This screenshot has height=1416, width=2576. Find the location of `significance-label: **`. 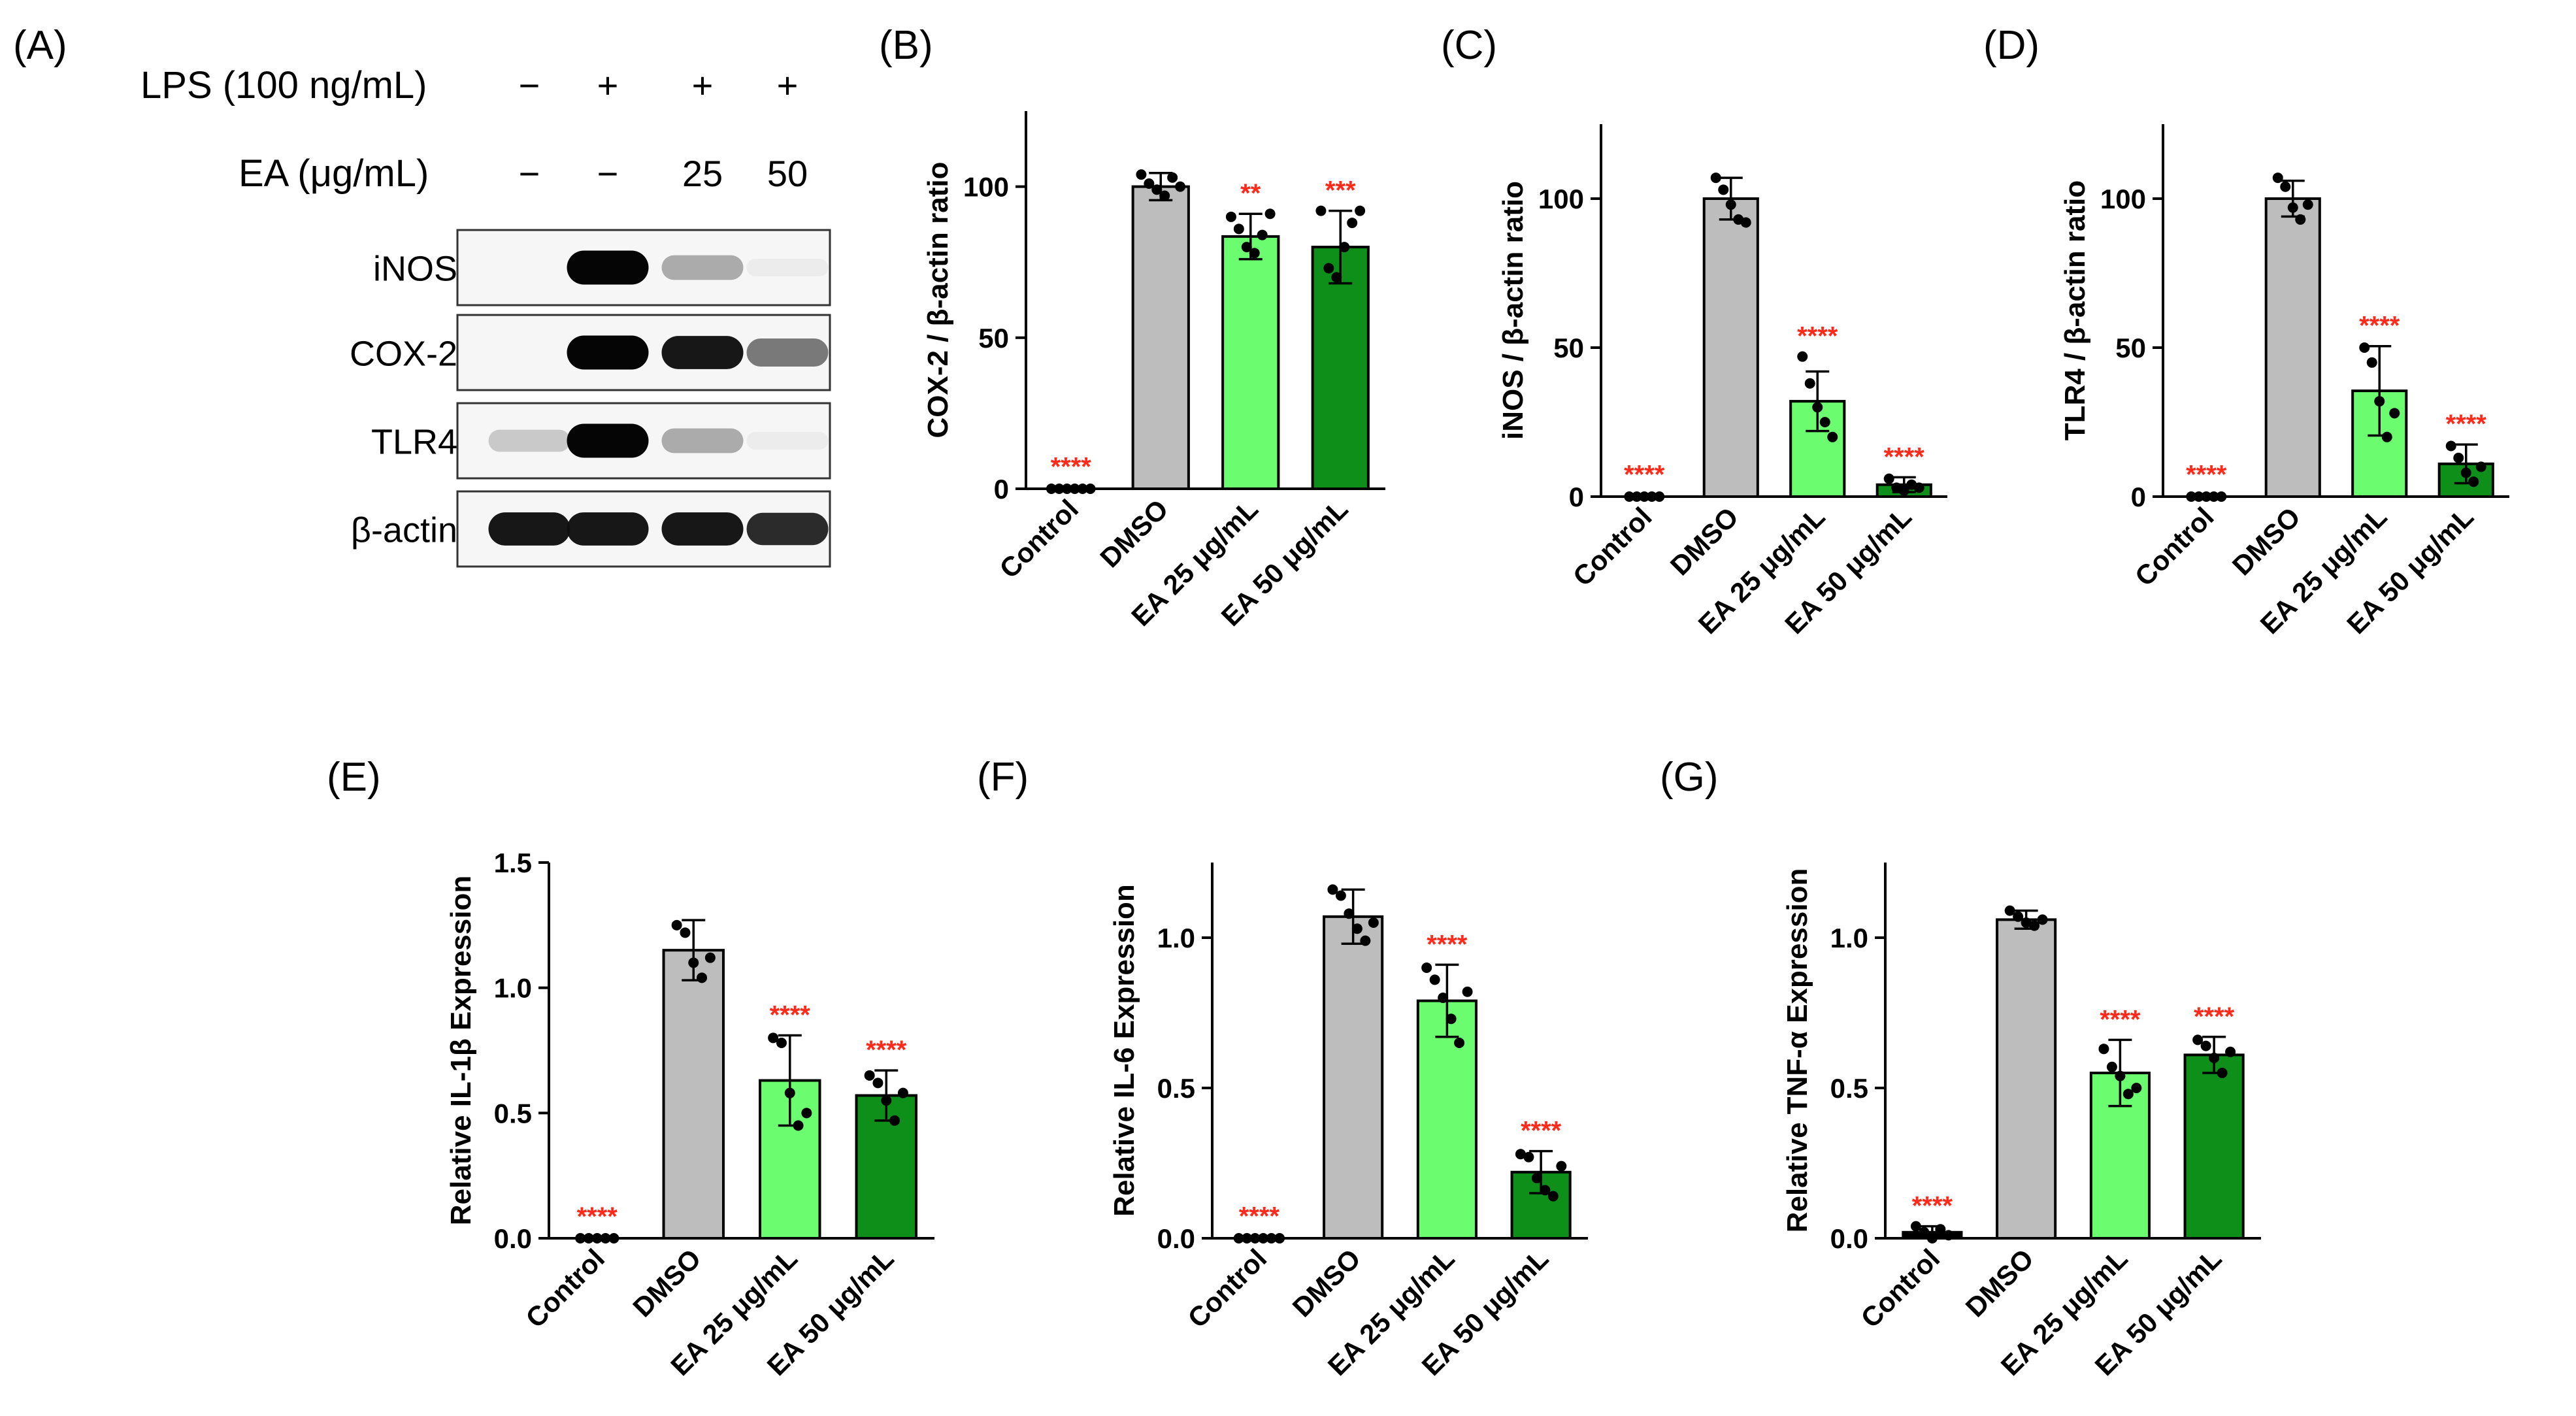

significance-label: ** is located at coordinates (1250, 193).